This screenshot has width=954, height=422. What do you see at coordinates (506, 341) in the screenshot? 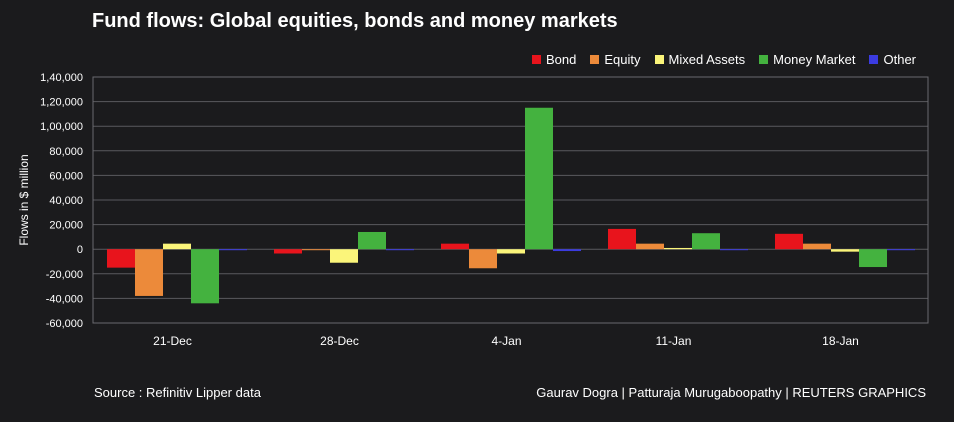
I see `x-tick-label: 4-Jan` at bounding box center [506, 341].